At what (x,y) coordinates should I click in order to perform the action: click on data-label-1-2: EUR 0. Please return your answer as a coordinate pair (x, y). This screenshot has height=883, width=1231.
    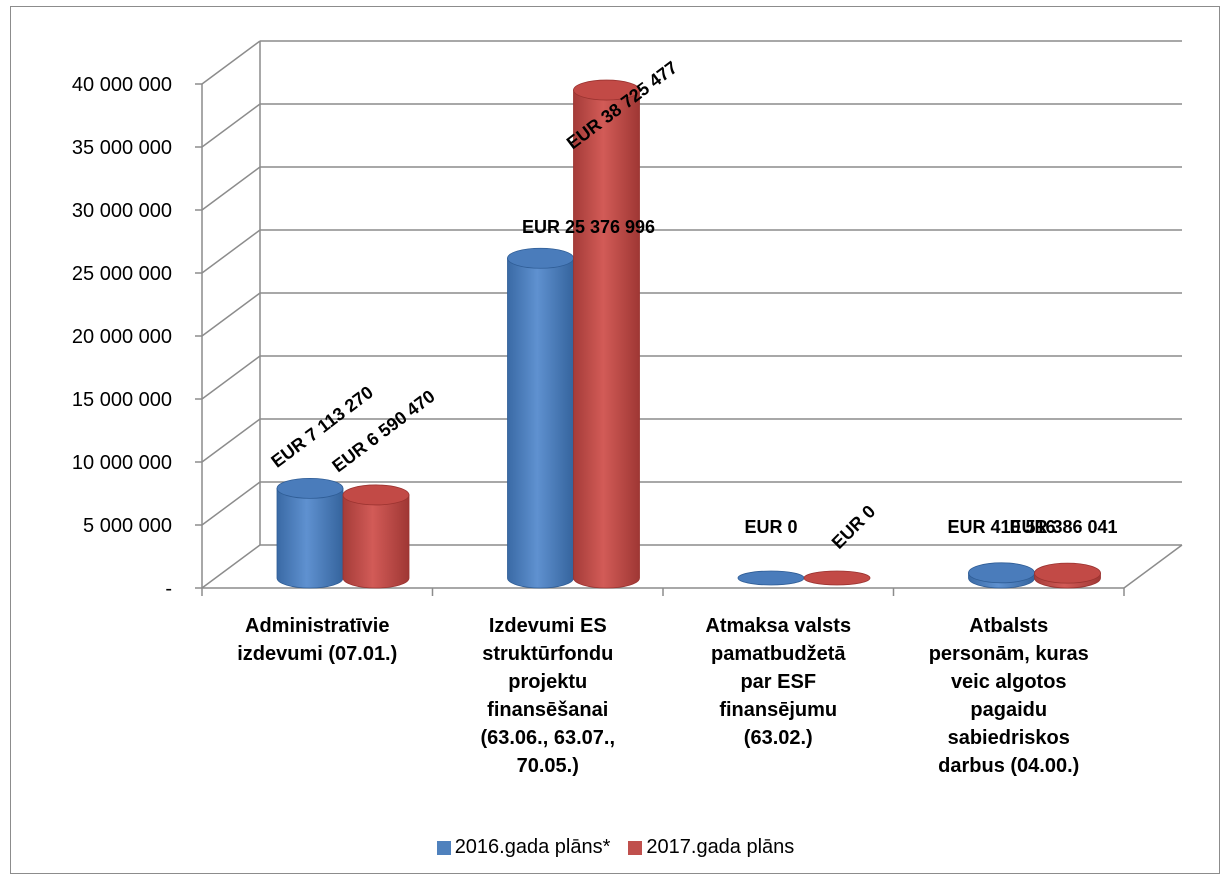
    Looking at the image, I should click on (770, 527).